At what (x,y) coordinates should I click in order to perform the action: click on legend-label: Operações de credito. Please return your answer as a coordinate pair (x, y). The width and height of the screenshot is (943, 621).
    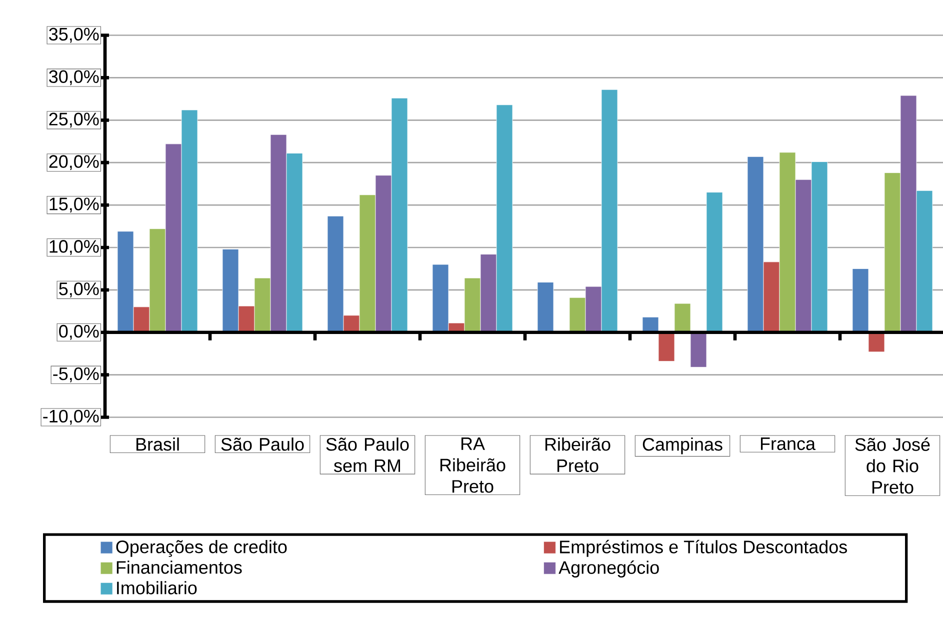
    Looking at the image, I should click on (201, 548).